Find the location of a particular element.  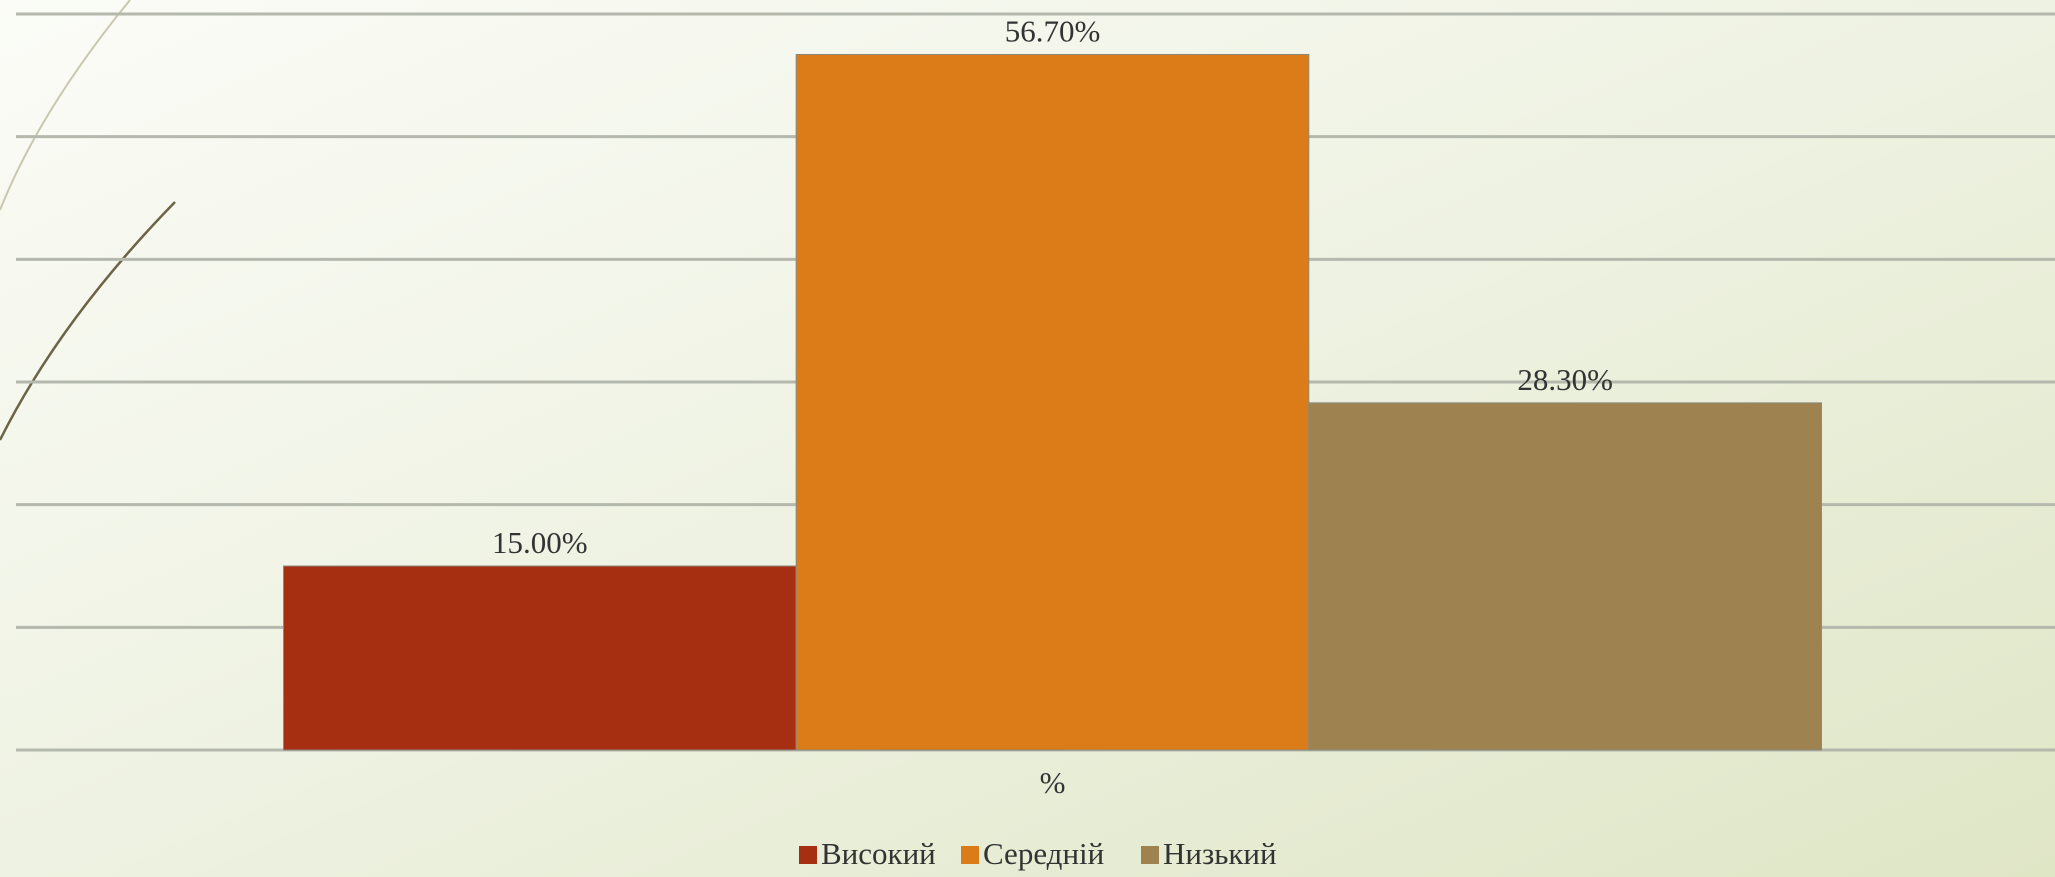

x-tick-label: % is located at coordinates (1053, 782).